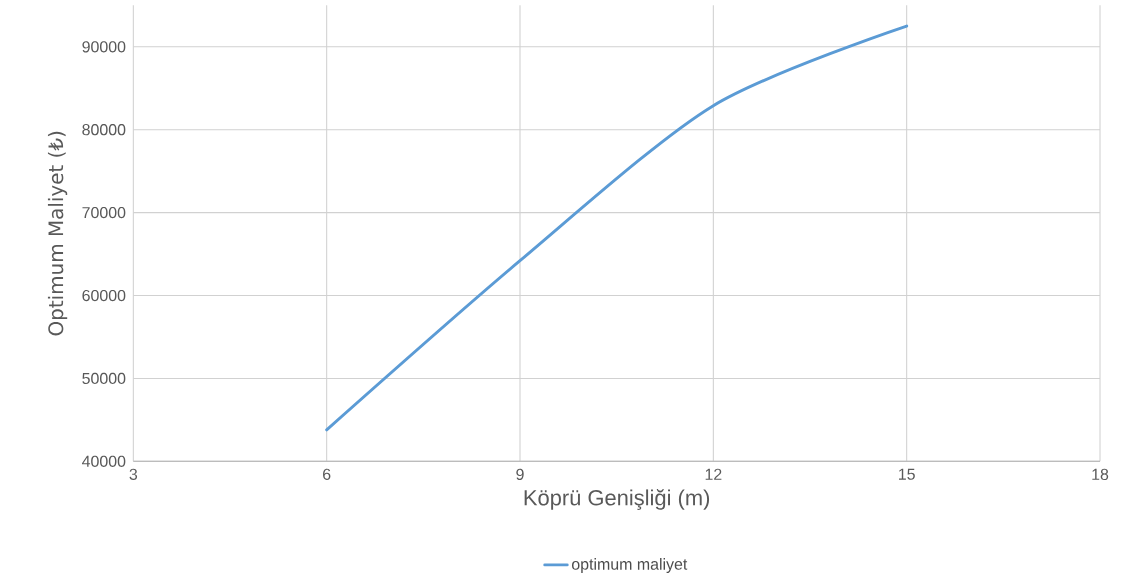  Describe the element at coordinates (104, 47) in the screenshot. I see `y-tick-label: 90000` at that location.